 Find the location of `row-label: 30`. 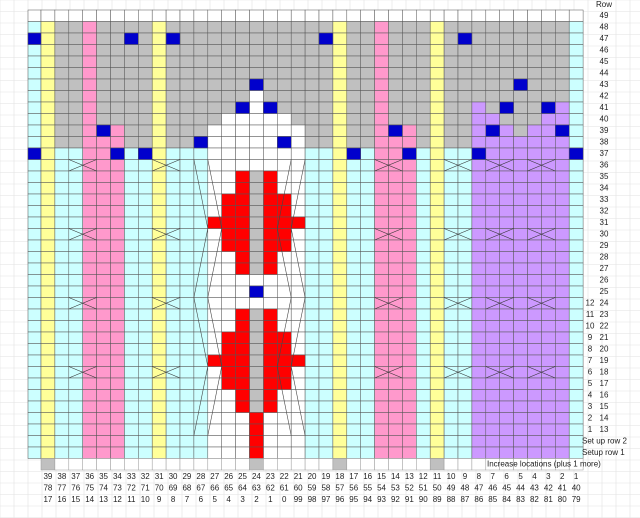

row-label: 30 is located at coordinates (604, 233).